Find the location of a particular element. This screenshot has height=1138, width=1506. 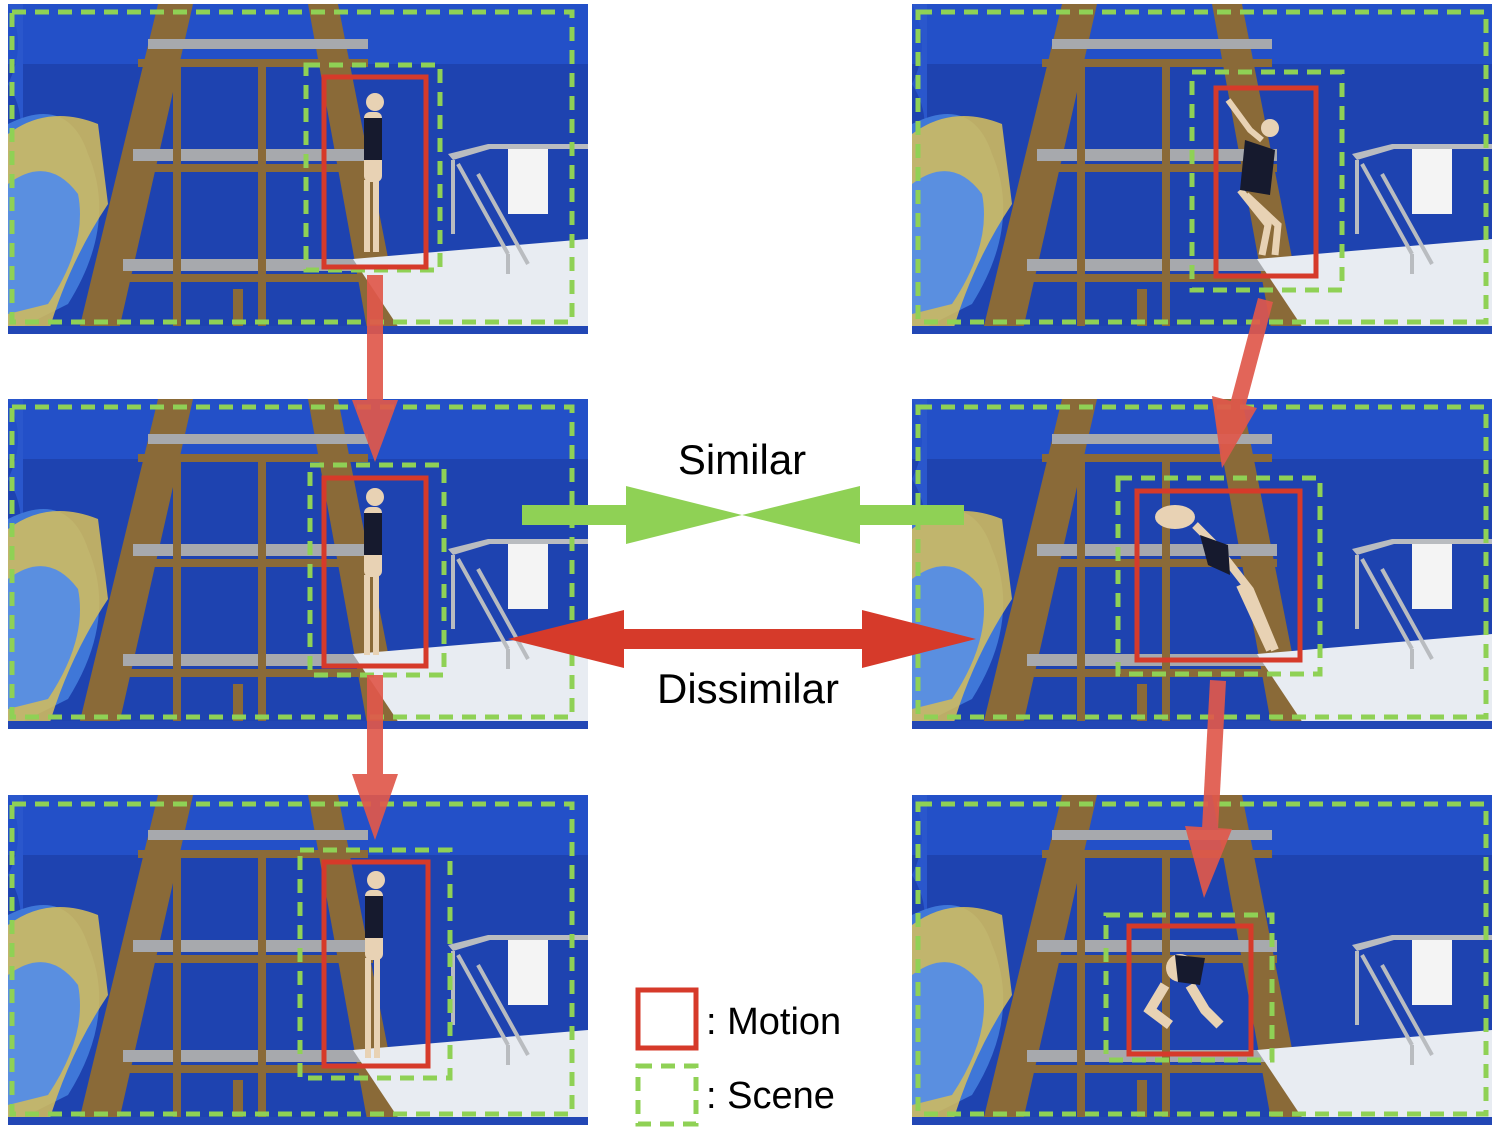

similar-label: Similar is located at coordinates (742, 459).